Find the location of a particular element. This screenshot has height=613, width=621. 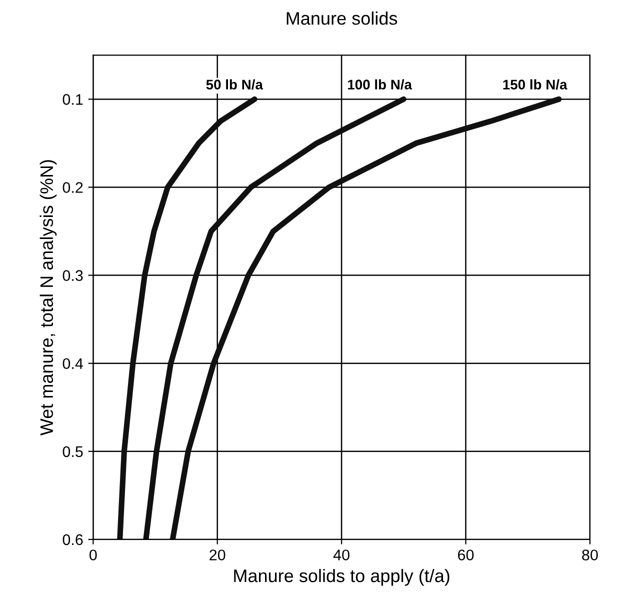

x-tick-label: 40 is located at coordinates (341, 555).